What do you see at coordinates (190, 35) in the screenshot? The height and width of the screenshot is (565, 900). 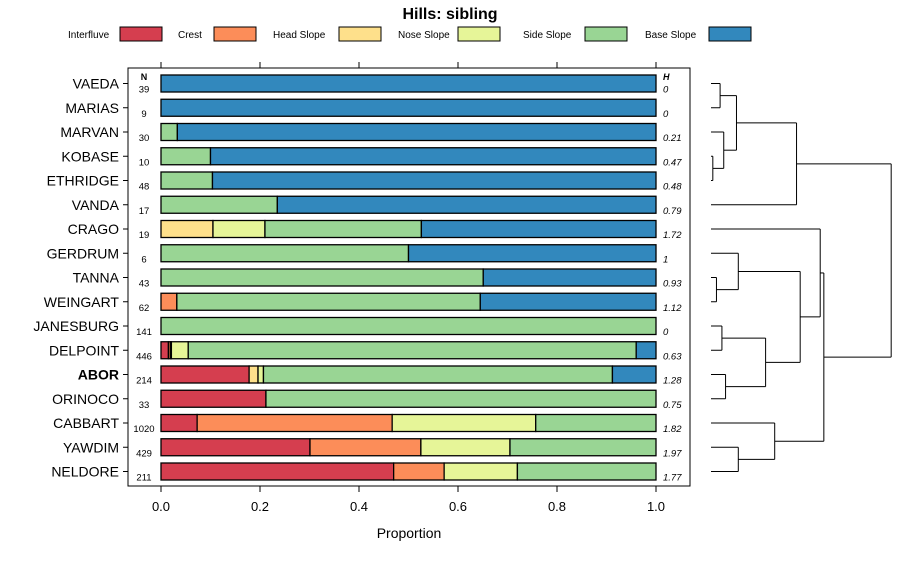 I see `legend-label-crest: Crest` at bounding box center [190, 35].